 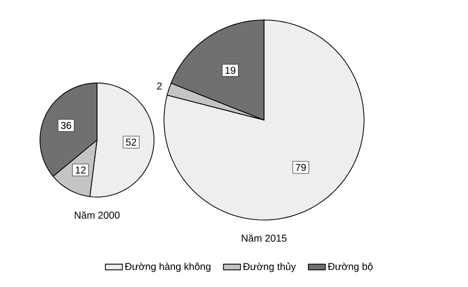 What do you see at coordinates (231, 70) in the screenshot?
I see `data-label: 19` at bounding box center [231, 70].